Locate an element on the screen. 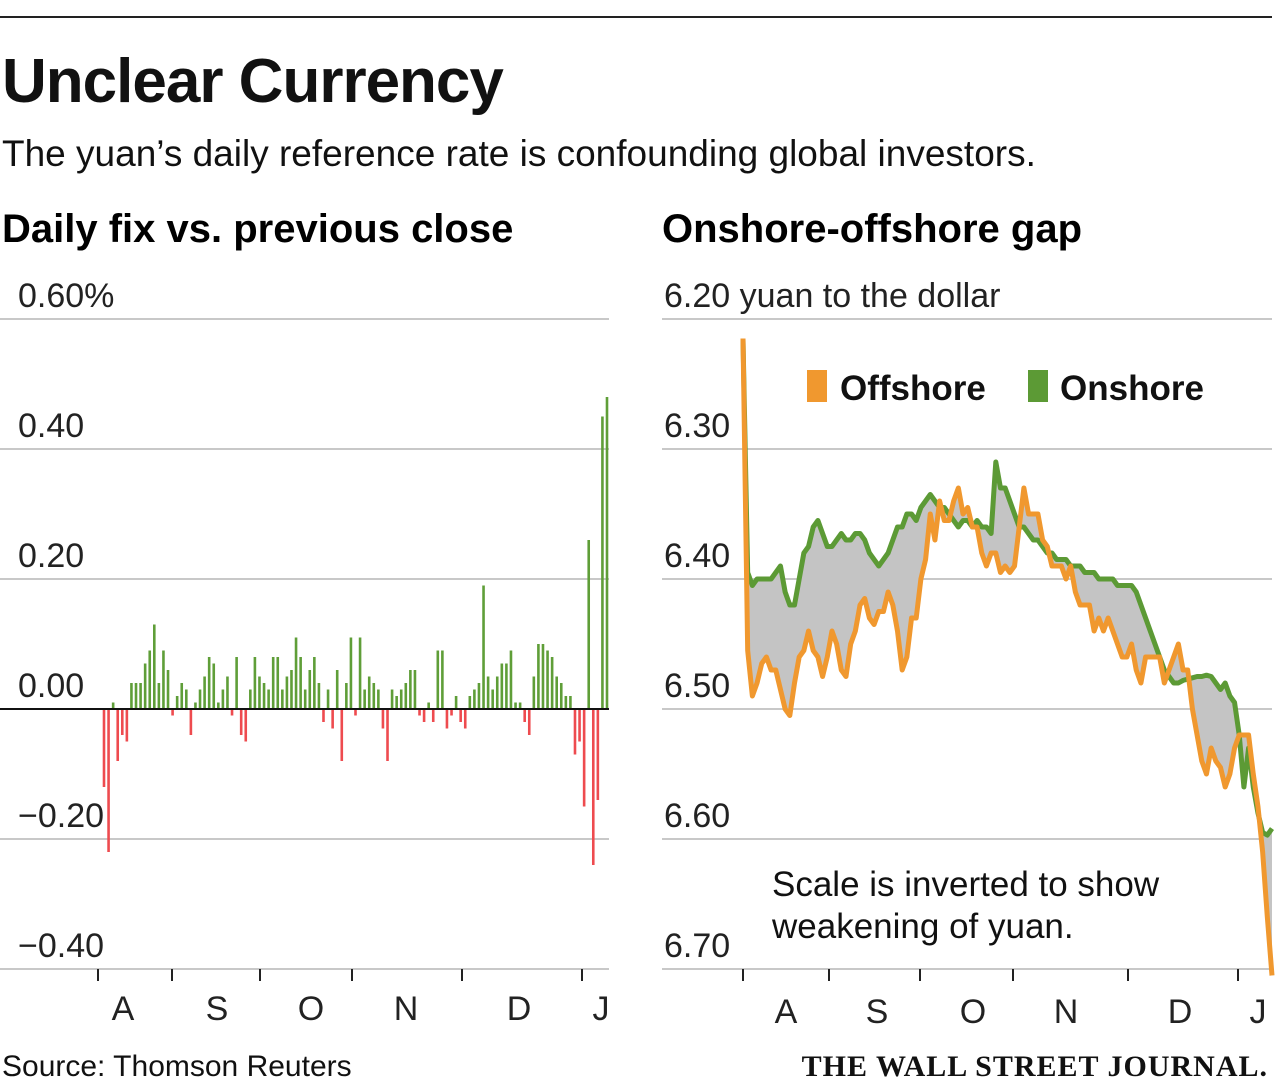  legend-offshore-label: Offshore is located at coordinates (913, 388).